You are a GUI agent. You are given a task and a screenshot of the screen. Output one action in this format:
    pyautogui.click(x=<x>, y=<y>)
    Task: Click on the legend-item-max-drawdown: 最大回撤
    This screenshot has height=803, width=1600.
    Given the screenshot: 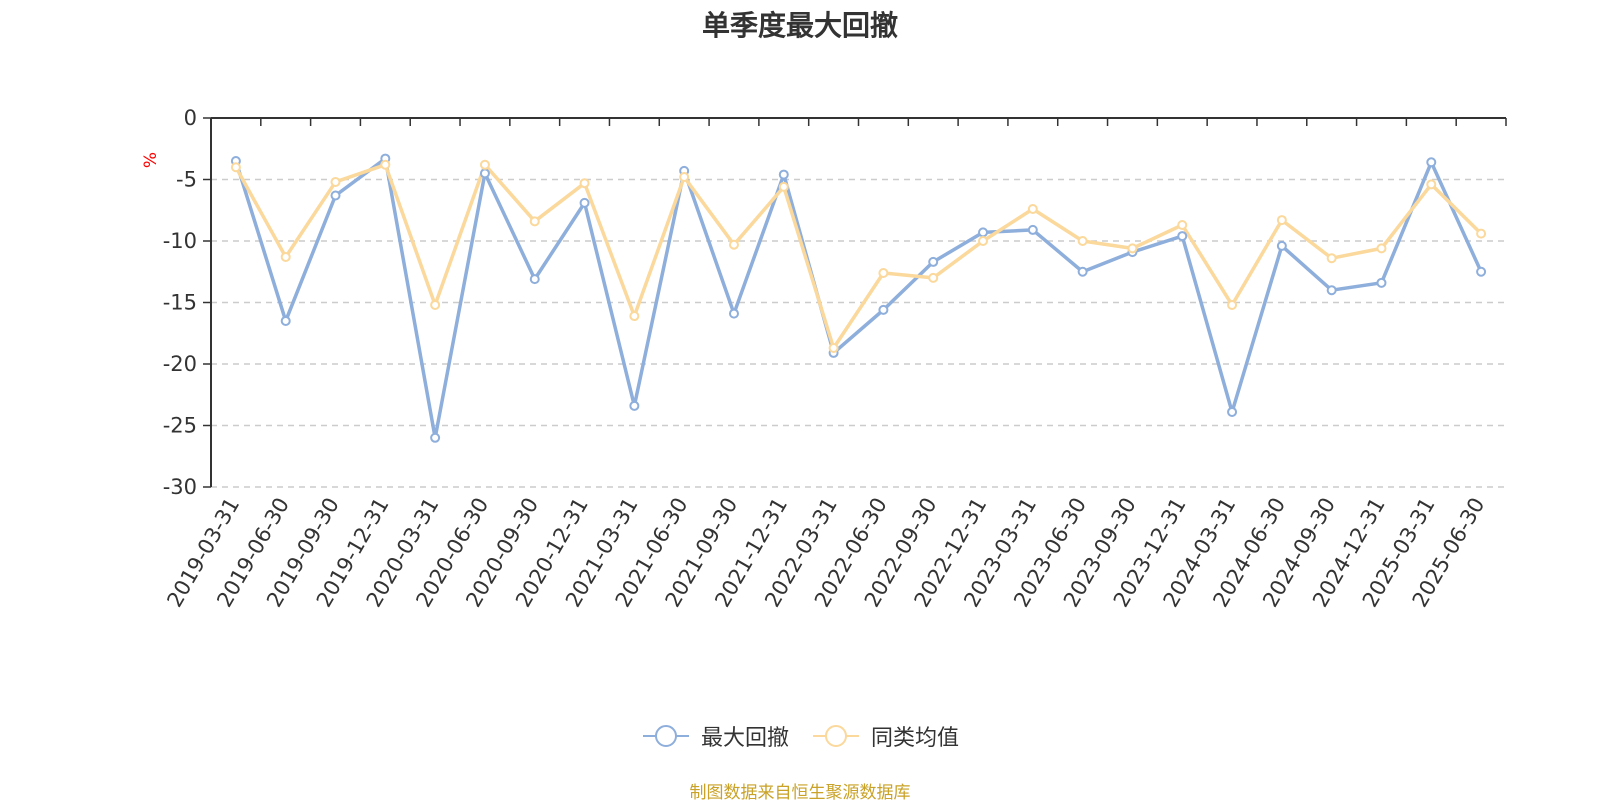 What is the action you would take?
    pyautogui.click(x=715, y=736)
    